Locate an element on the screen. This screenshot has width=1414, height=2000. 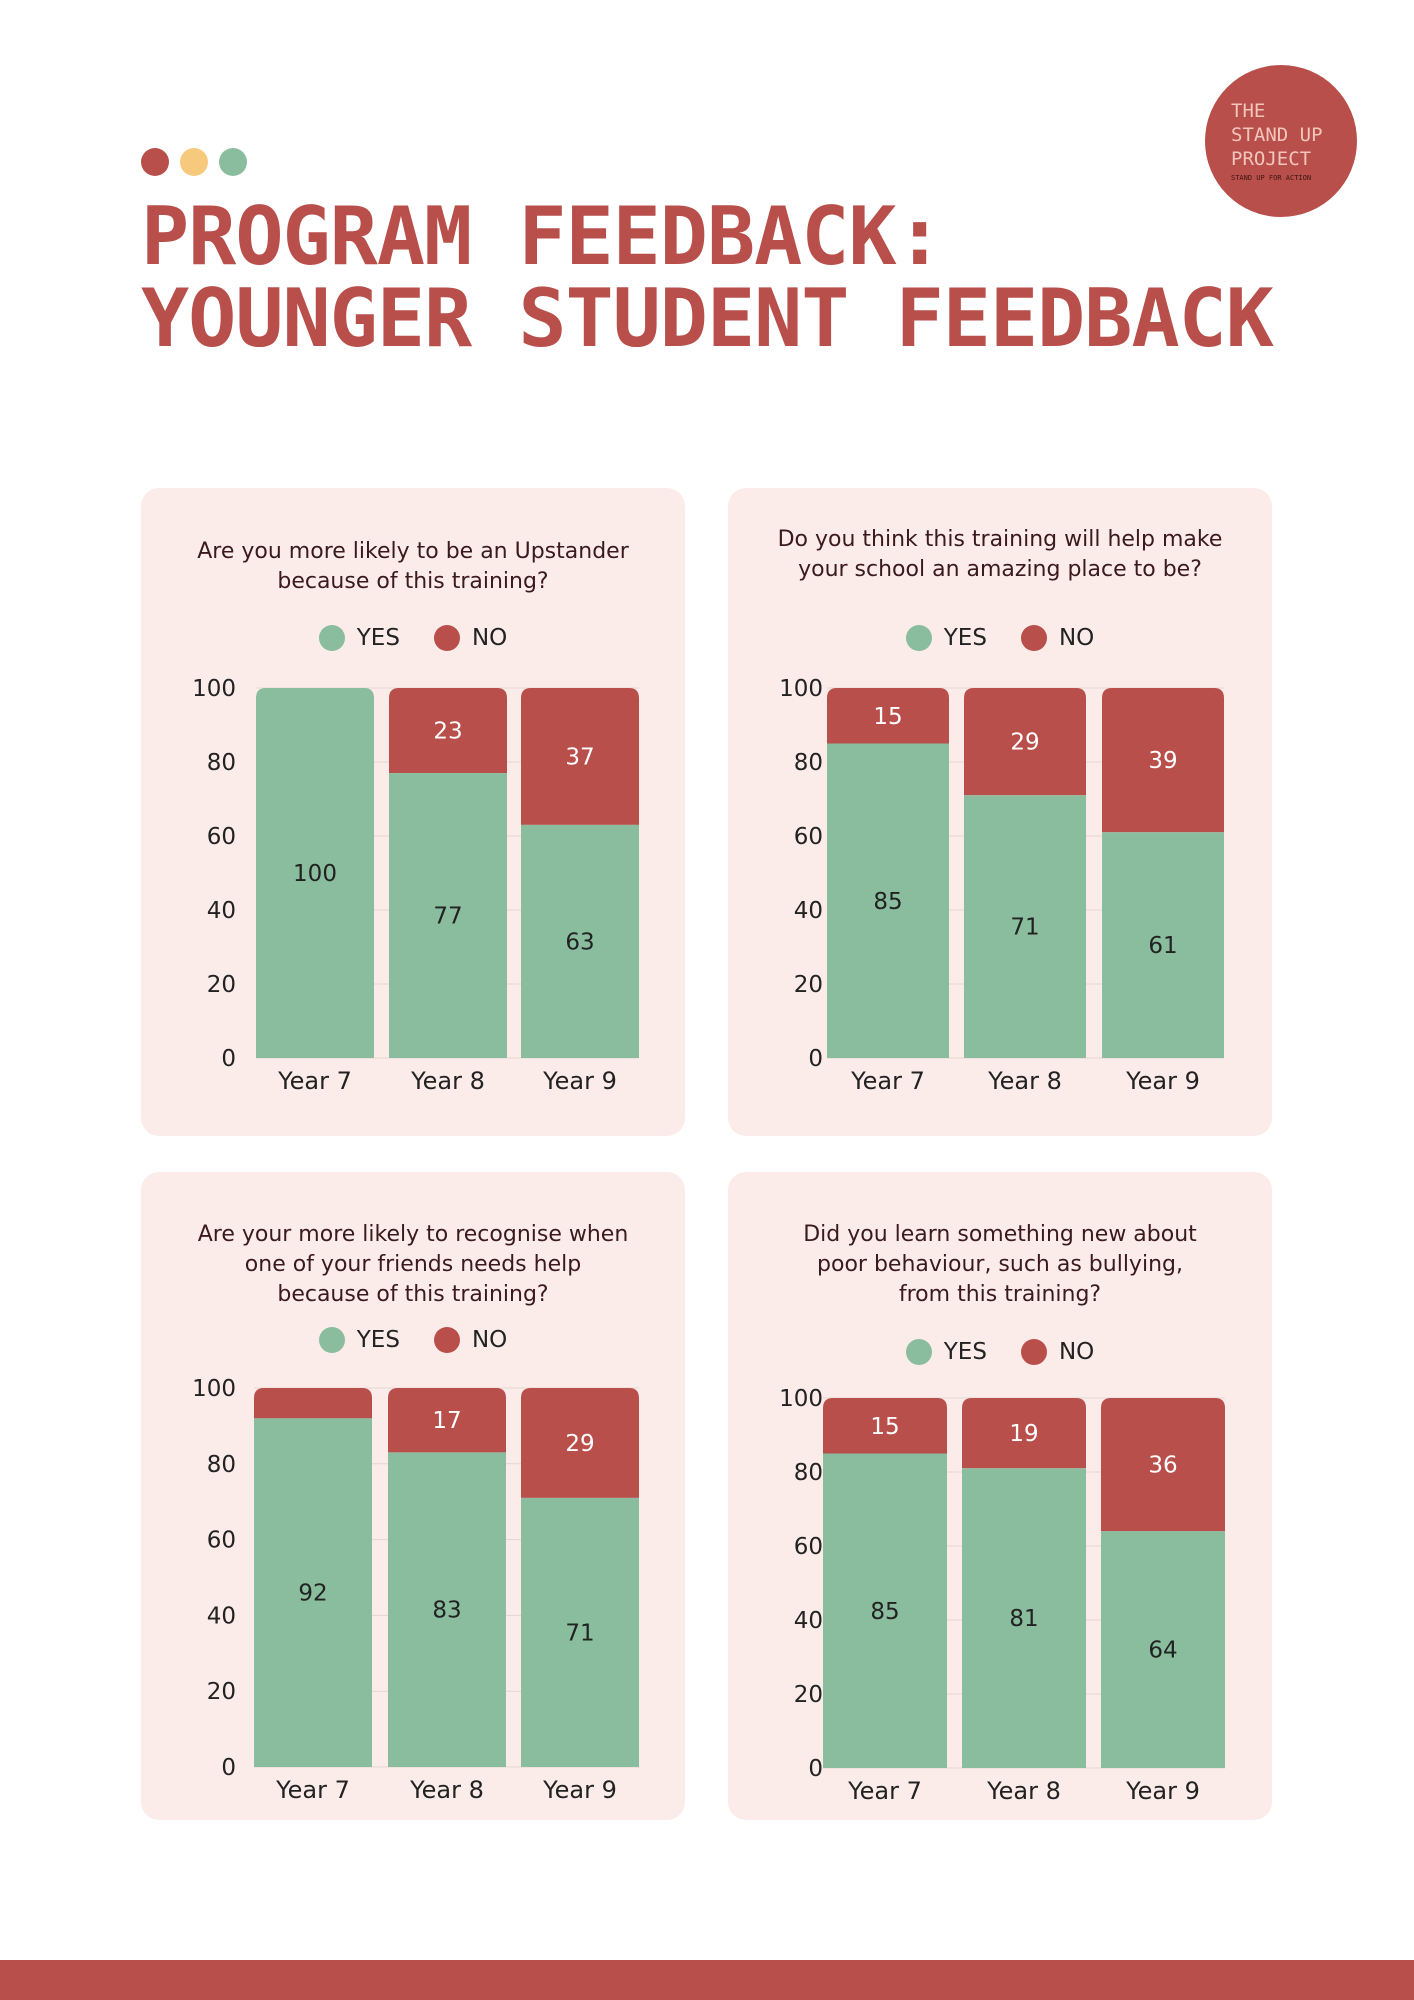
logo-line-2: STAND UP is located at coordinates (1277, 135).